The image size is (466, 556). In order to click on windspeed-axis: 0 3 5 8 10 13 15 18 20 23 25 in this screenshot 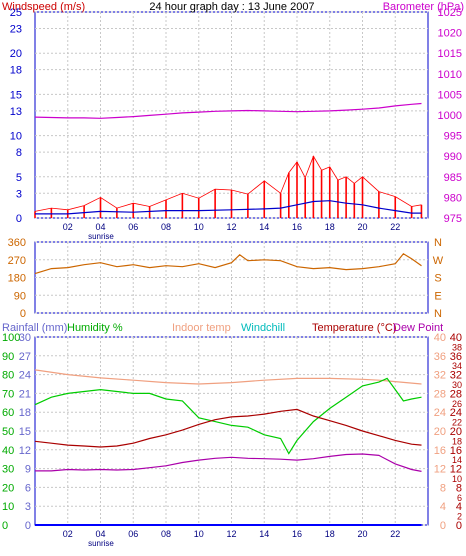, I will do `click(16, 116)`.